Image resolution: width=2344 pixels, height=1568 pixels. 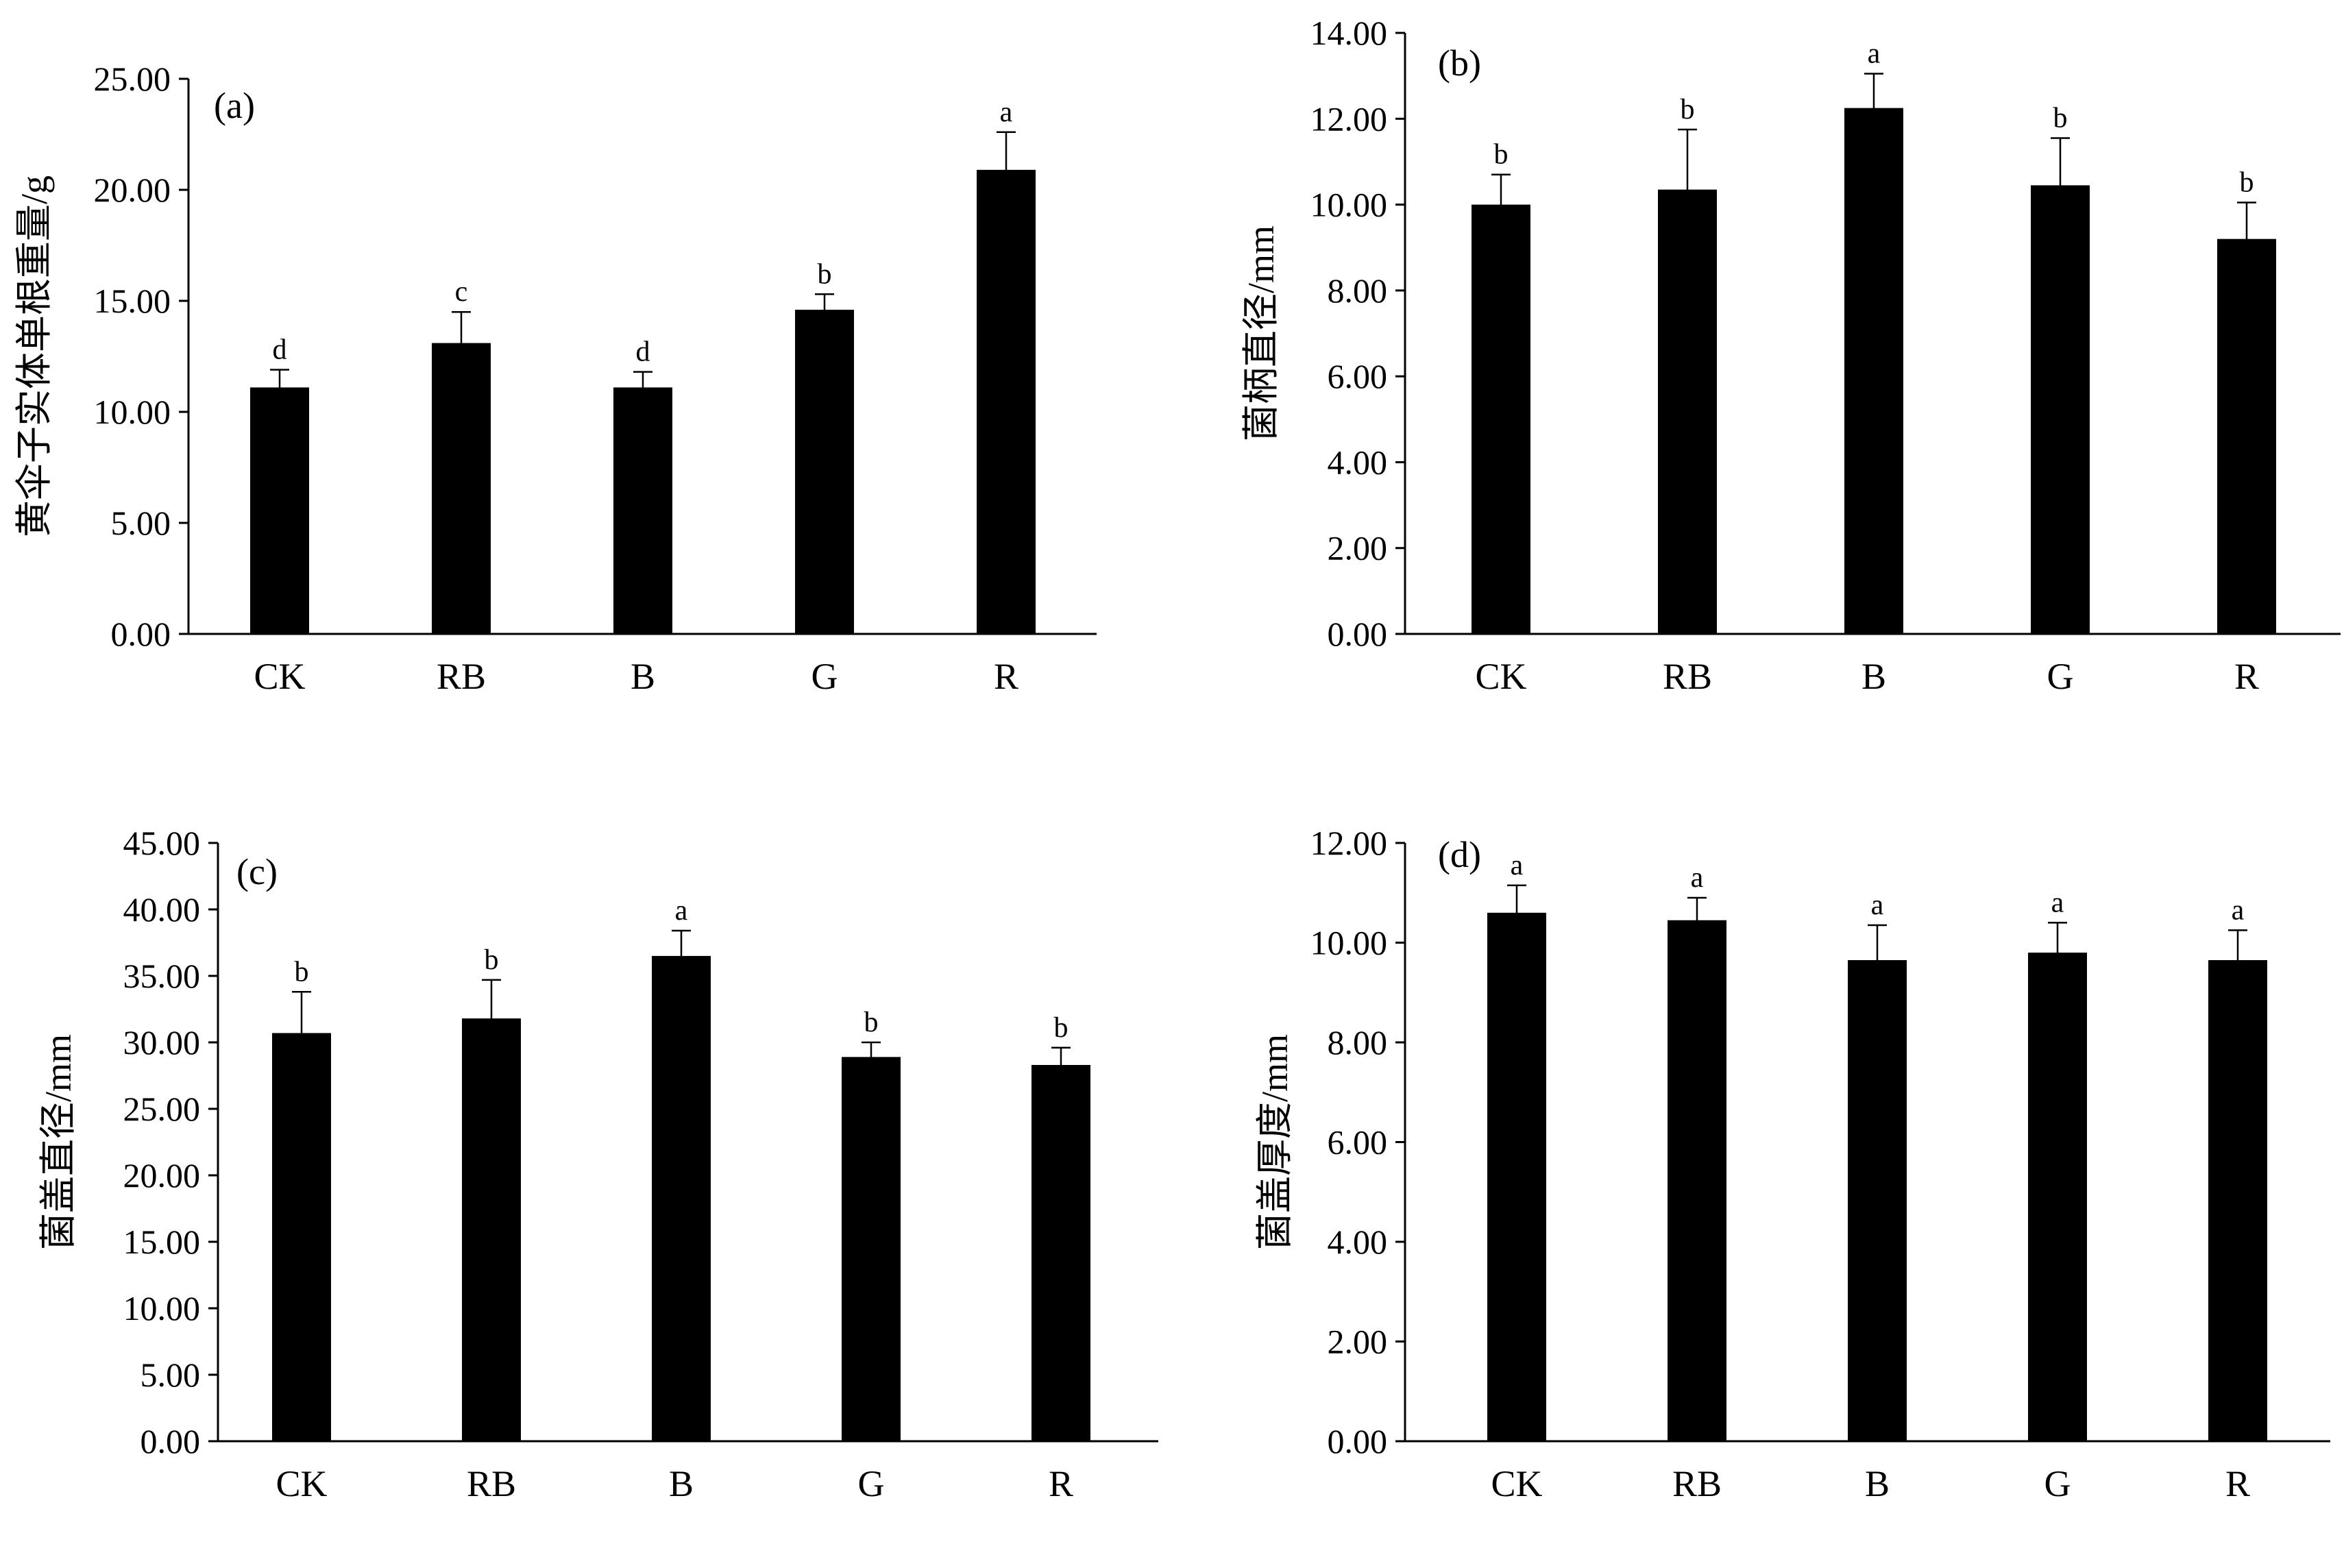 What do you see at coordinates (58, 1142) in the screenshot?
I see `y-axis-title: 菌盖直径/mm` at bounding box center [58, 1142].